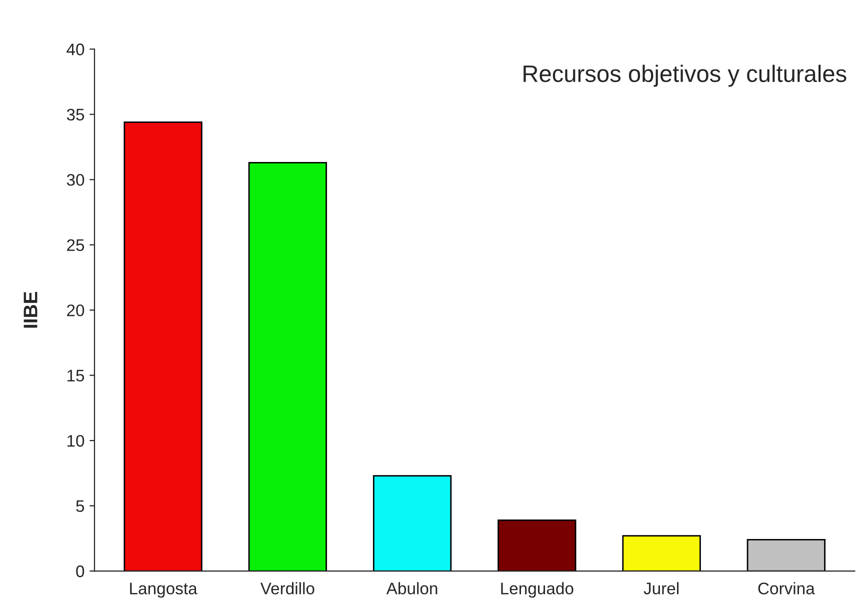 This screenshot has width=859, height=614. I want to click on text: Recursos objetivos y culturales, so click(685, 75).